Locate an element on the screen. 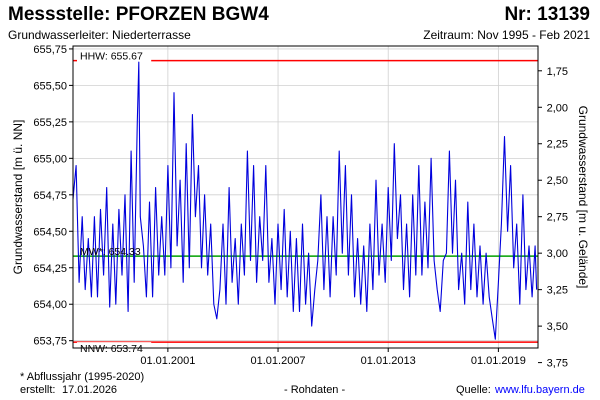 This screenshot has width=600, height=400. period-label: Zeitraum: Nov 1995 - Feb 2021 is located at coordinates (506, 35).